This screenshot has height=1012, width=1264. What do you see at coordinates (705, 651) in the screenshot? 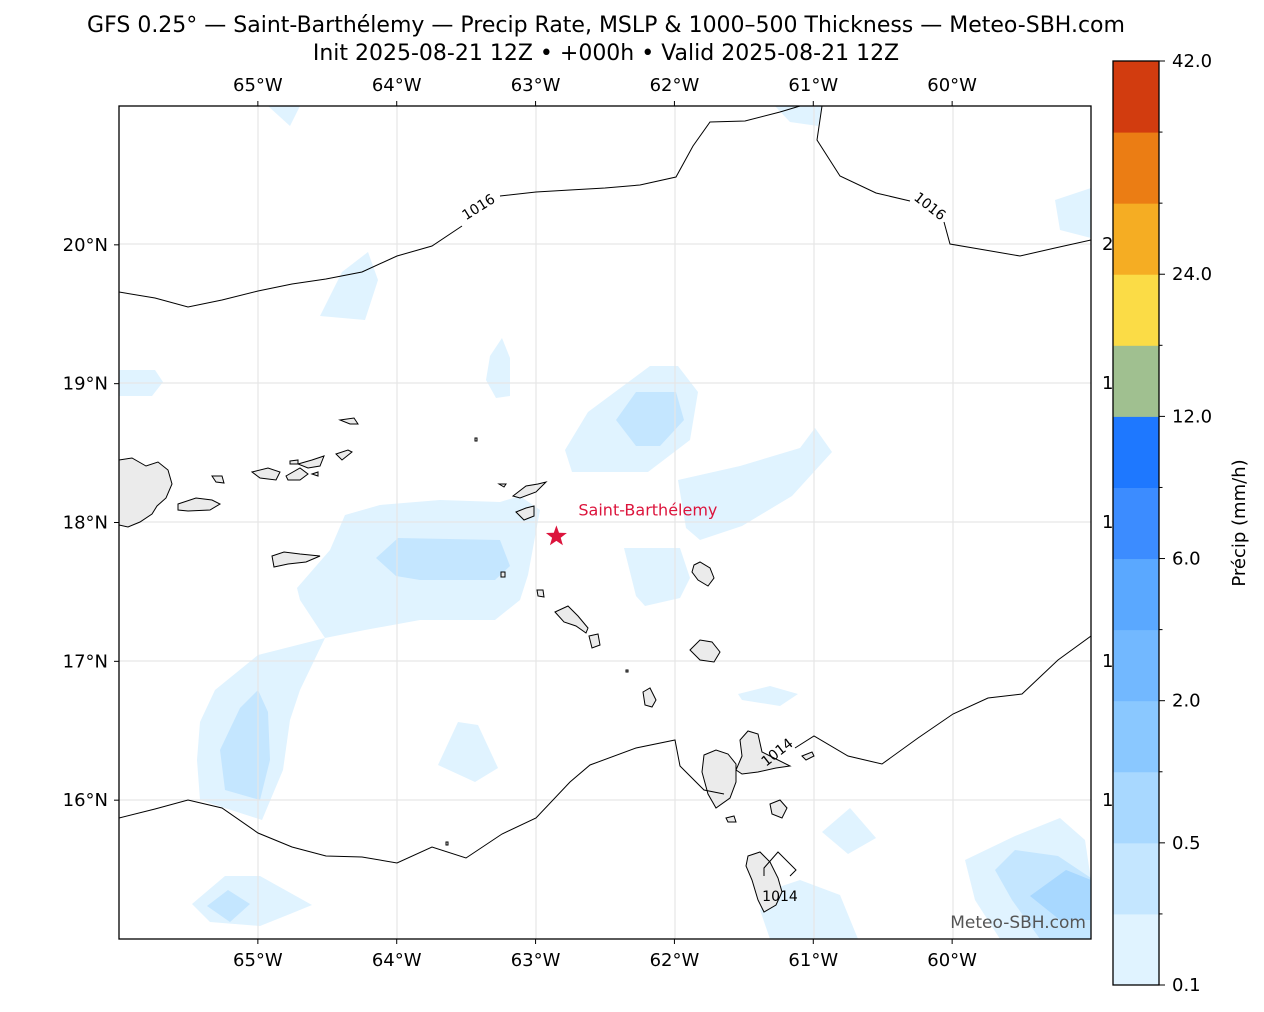
I see `antigua-land` at bounding box center [705, 651].